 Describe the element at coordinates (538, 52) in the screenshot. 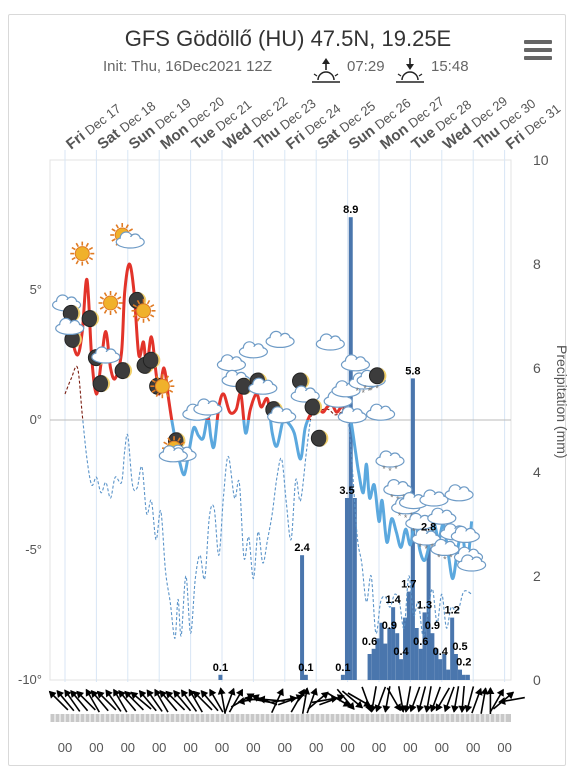

I see `hamburger-menu-icon` at that location.